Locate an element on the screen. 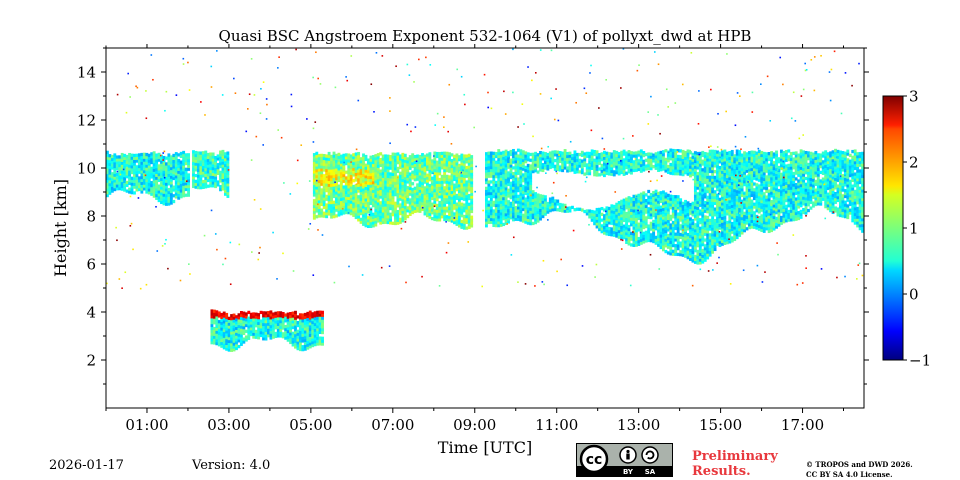 Image resolution: width=960 pixels, height=480 pixels. layer-cirrus-early is located at coordinates (148, 178).